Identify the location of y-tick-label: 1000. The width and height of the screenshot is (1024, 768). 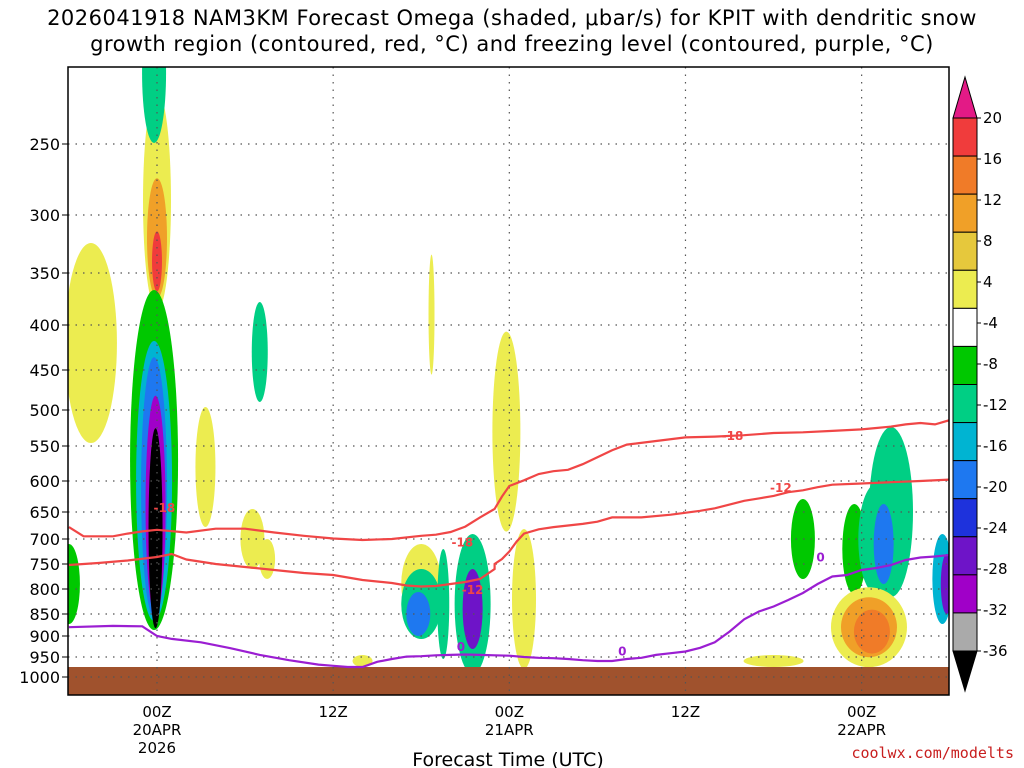
(39, 677).